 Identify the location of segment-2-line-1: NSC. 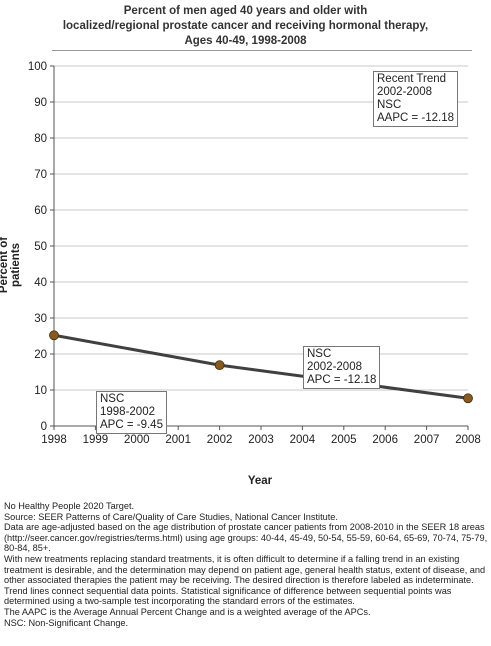
(319, 354).